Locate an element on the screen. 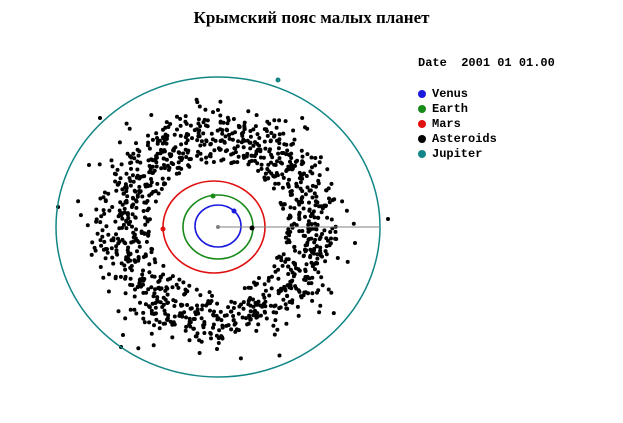 The image size is (623, 423). earth-node-dot is located at coordinates (252, 228).